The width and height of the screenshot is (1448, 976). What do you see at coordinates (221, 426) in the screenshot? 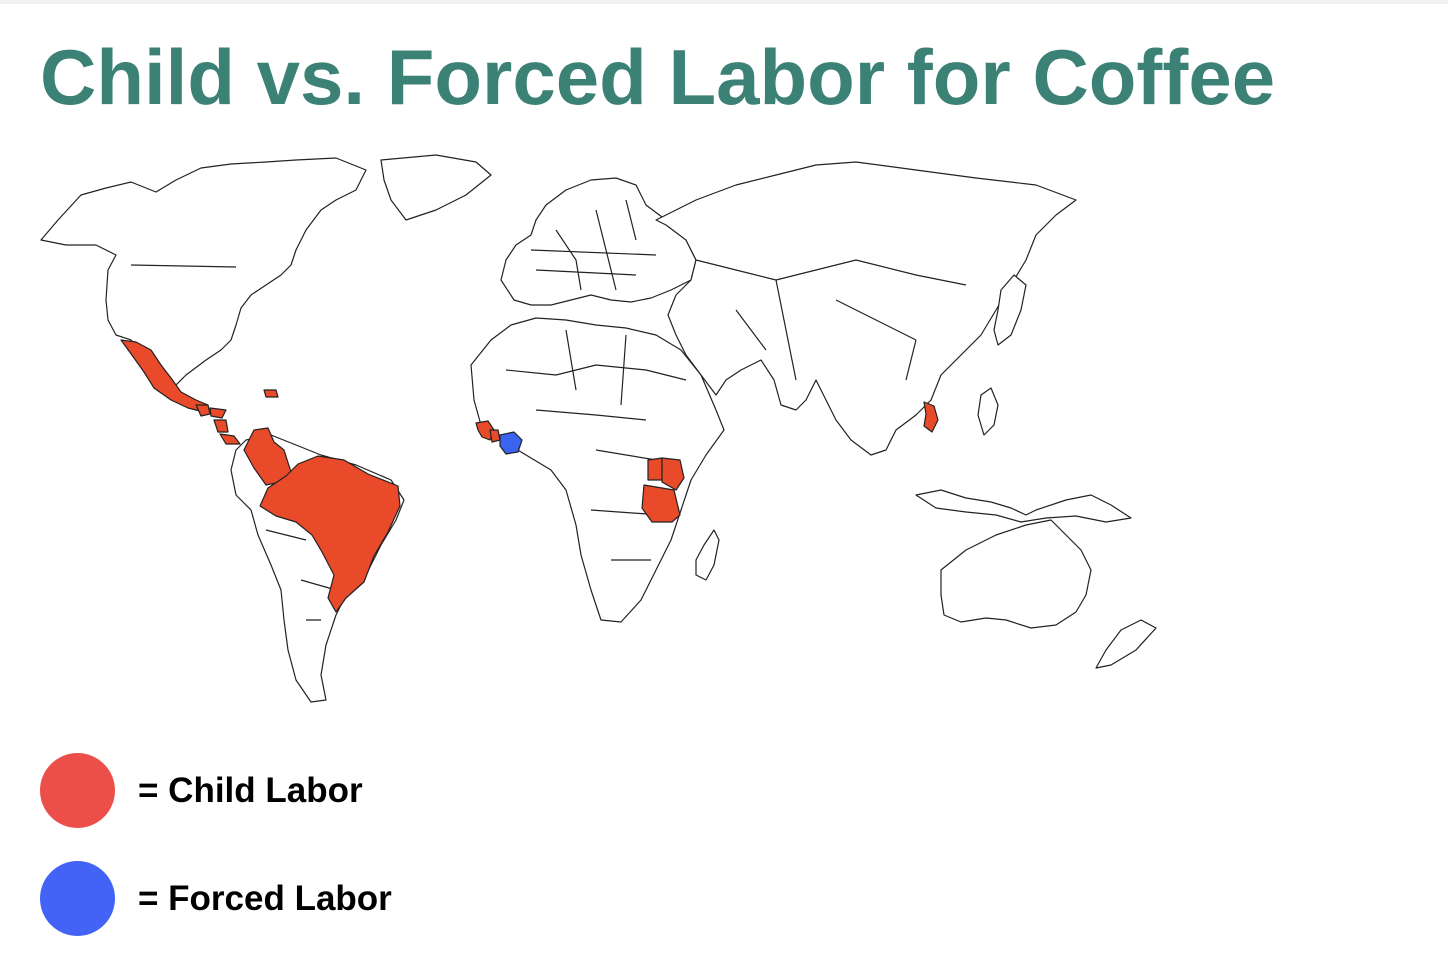
I see `nicaragua` at bounding box center [221, 426].